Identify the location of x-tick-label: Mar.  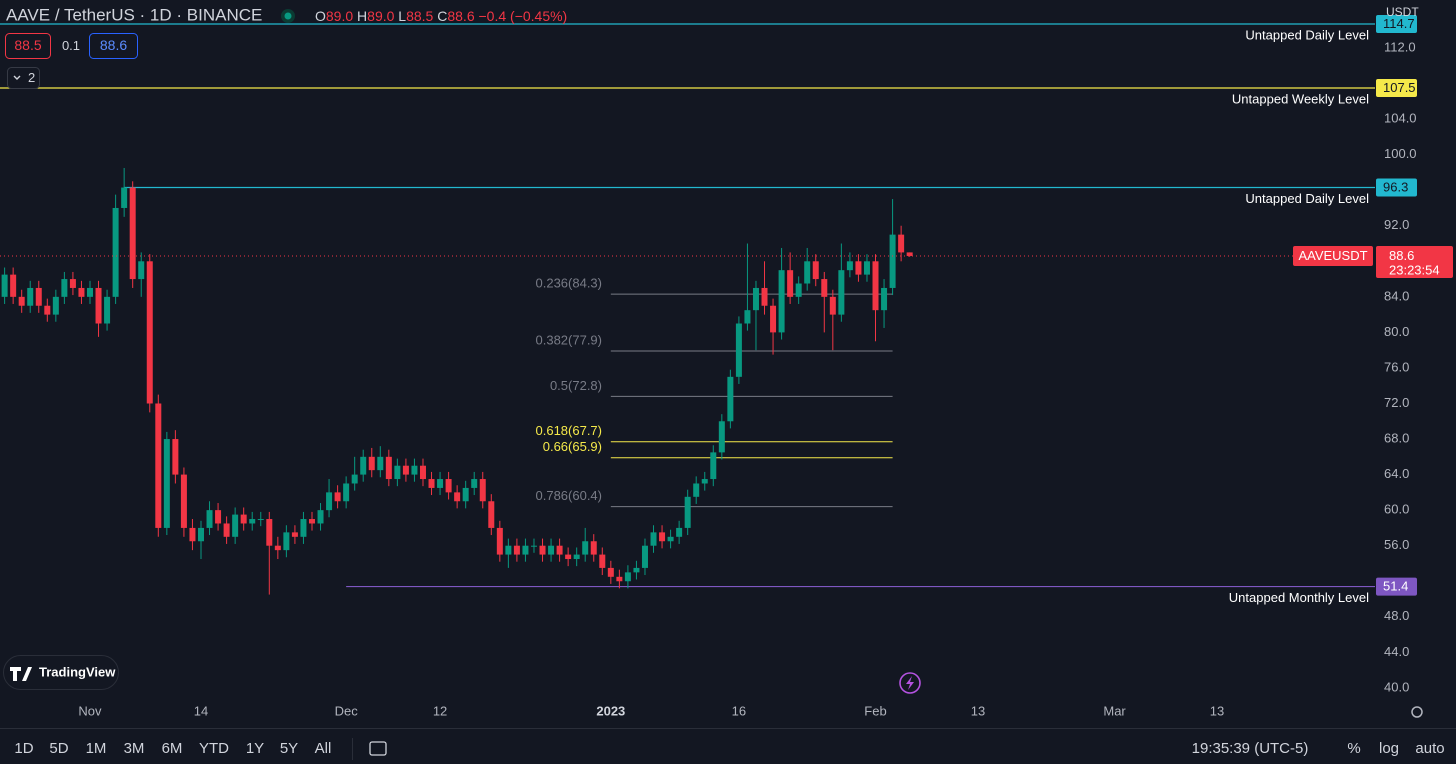
(1114, 710).